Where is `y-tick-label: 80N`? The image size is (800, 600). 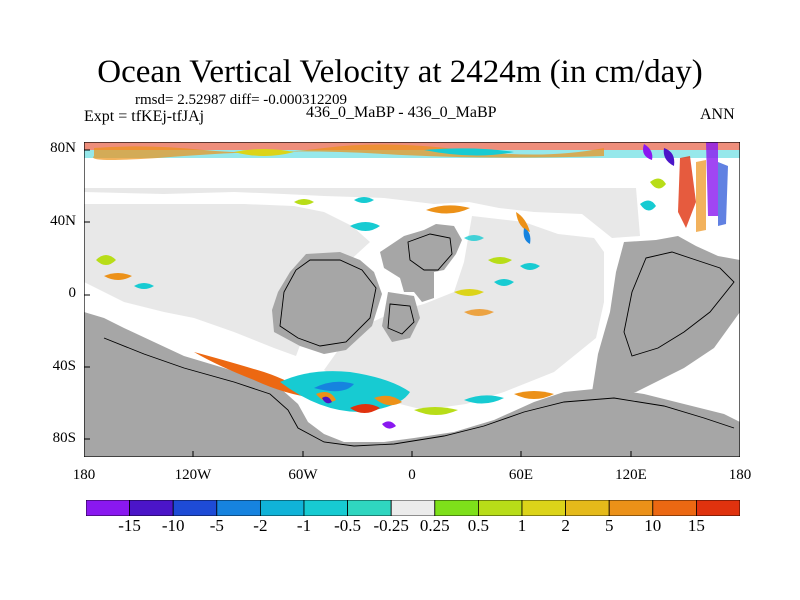 y-tick-label: 80N is located at coordinates (63, 148).